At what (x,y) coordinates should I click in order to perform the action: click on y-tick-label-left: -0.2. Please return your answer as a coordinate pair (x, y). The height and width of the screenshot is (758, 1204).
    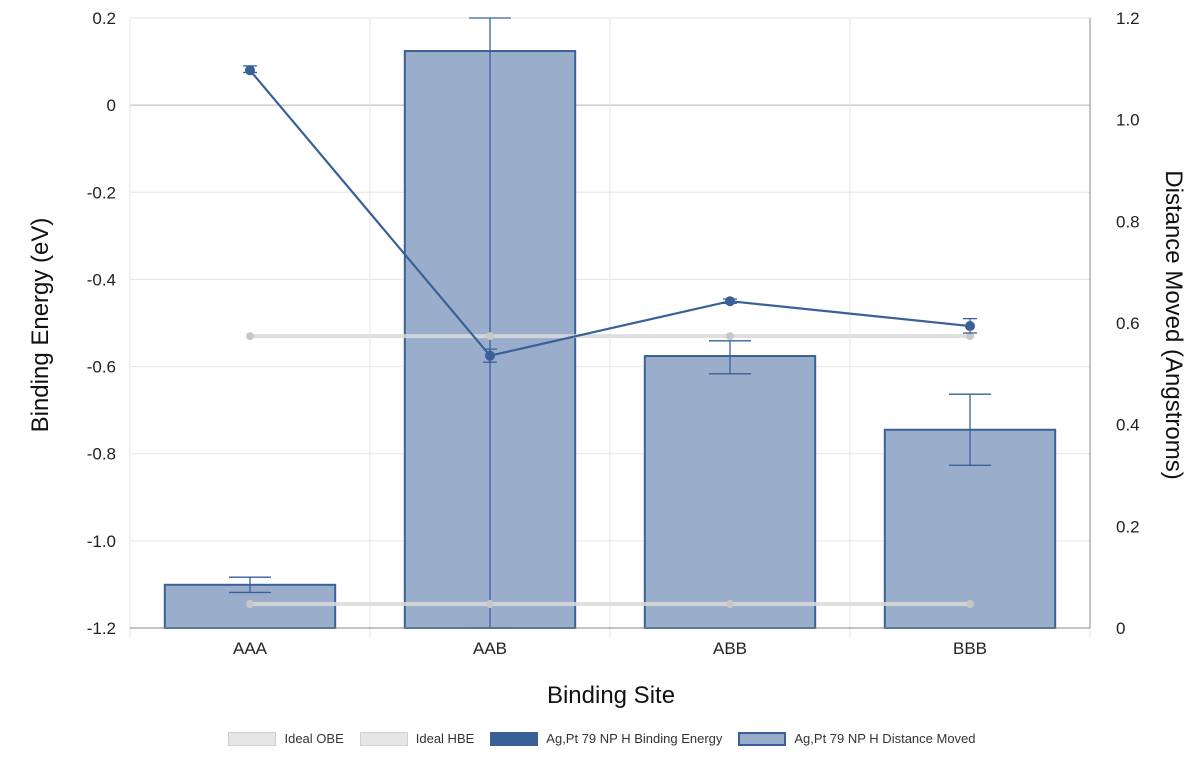
    Looking at the image, I should click on (101, 192).